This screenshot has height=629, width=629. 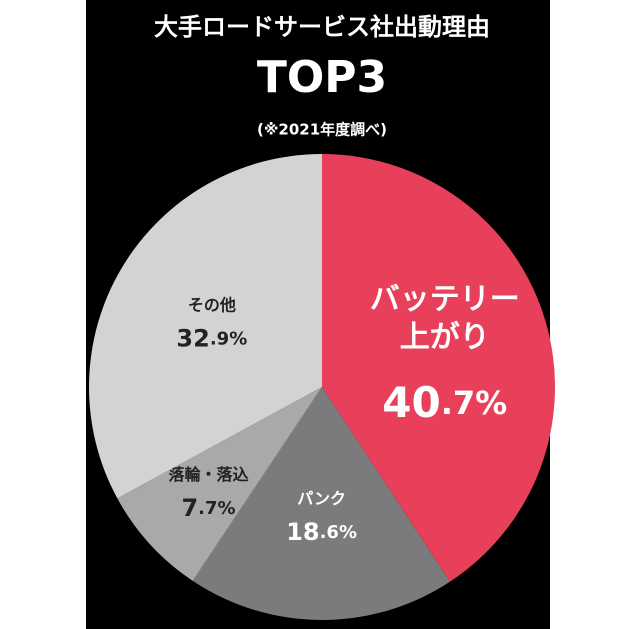 I want to click on slice-label: 落輪・落込, so click(x=208, y=473).